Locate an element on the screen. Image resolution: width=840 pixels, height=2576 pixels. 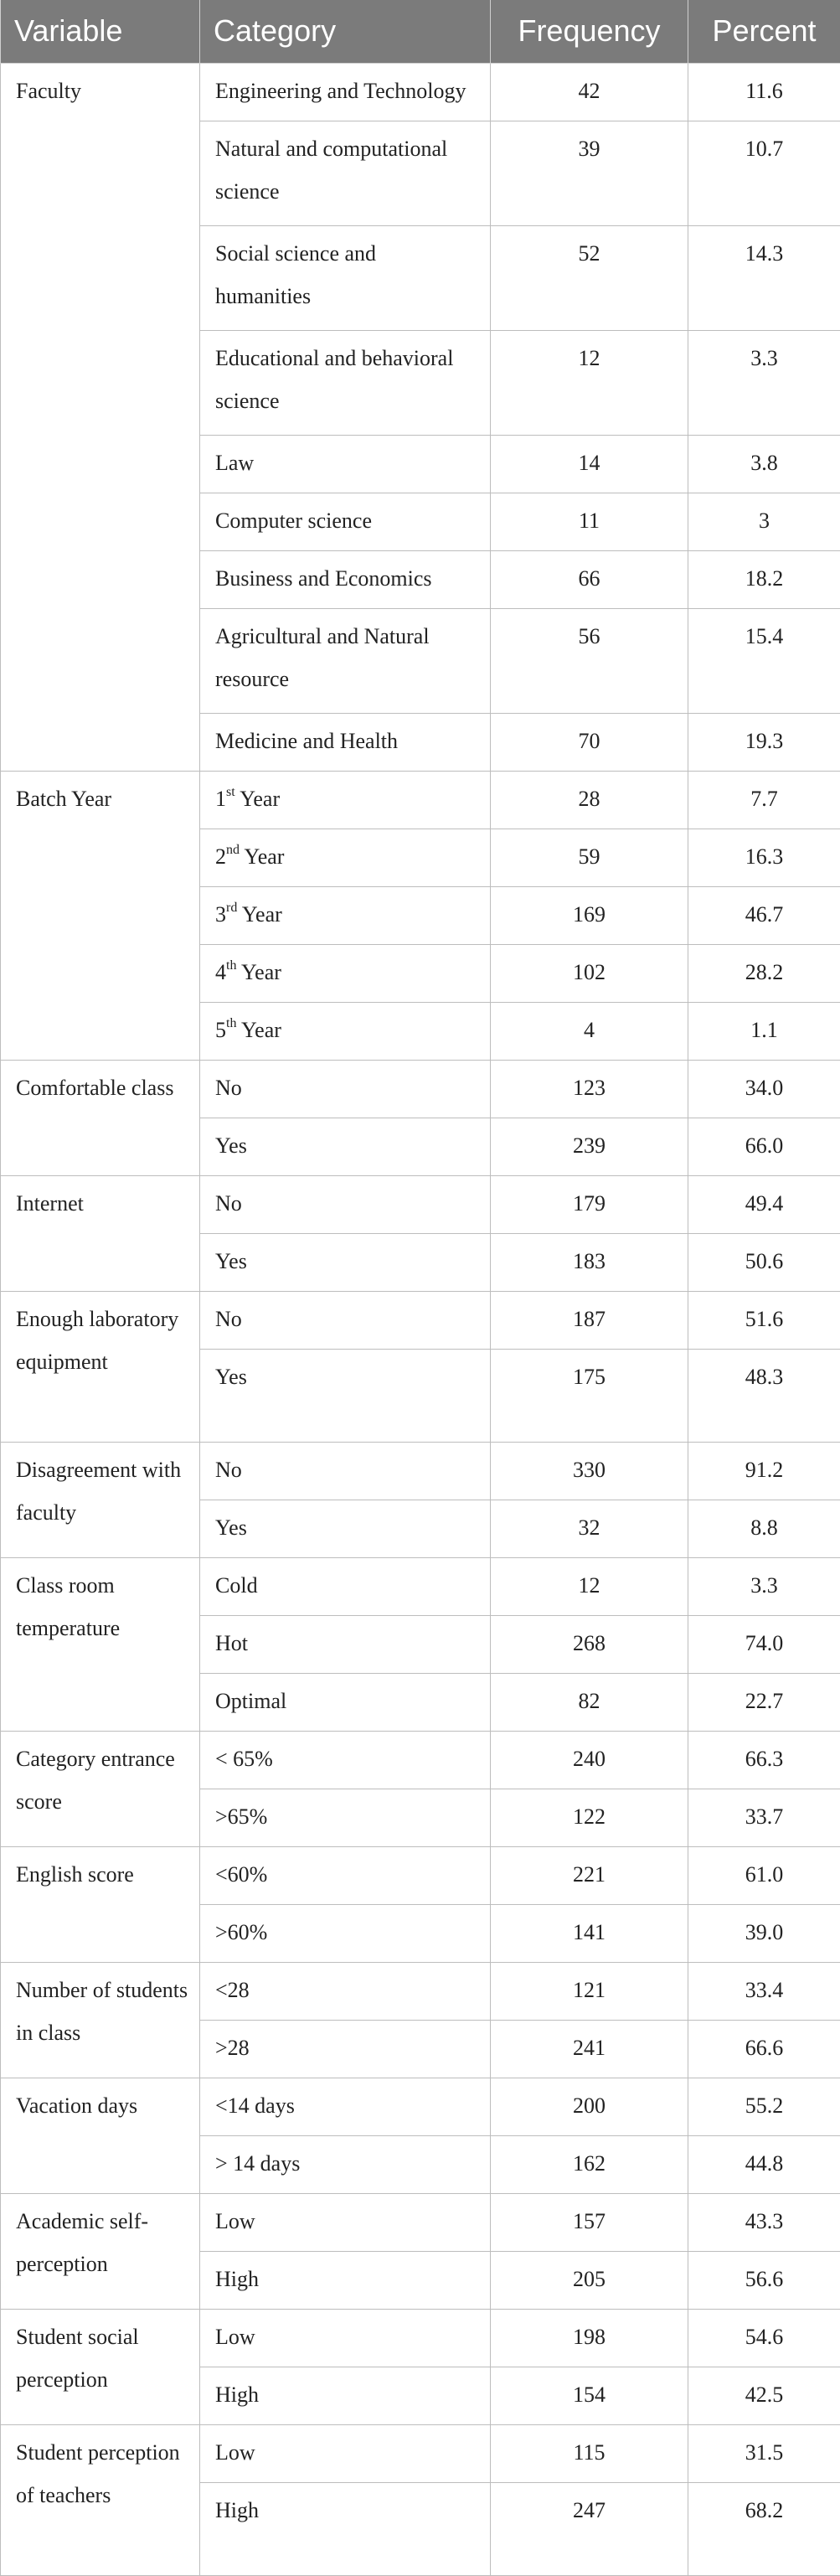
percent-cell: 1.1 is located at coordinates (764, 1031).